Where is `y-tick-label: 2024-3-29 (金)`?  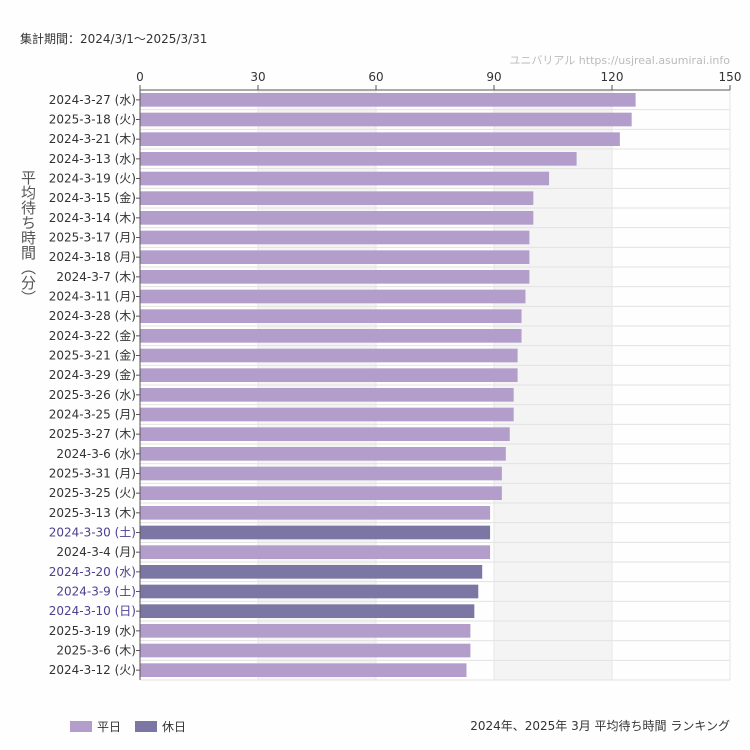 y-tick-label: 2024-3-29 (金) is located at coordinates (92, 374).